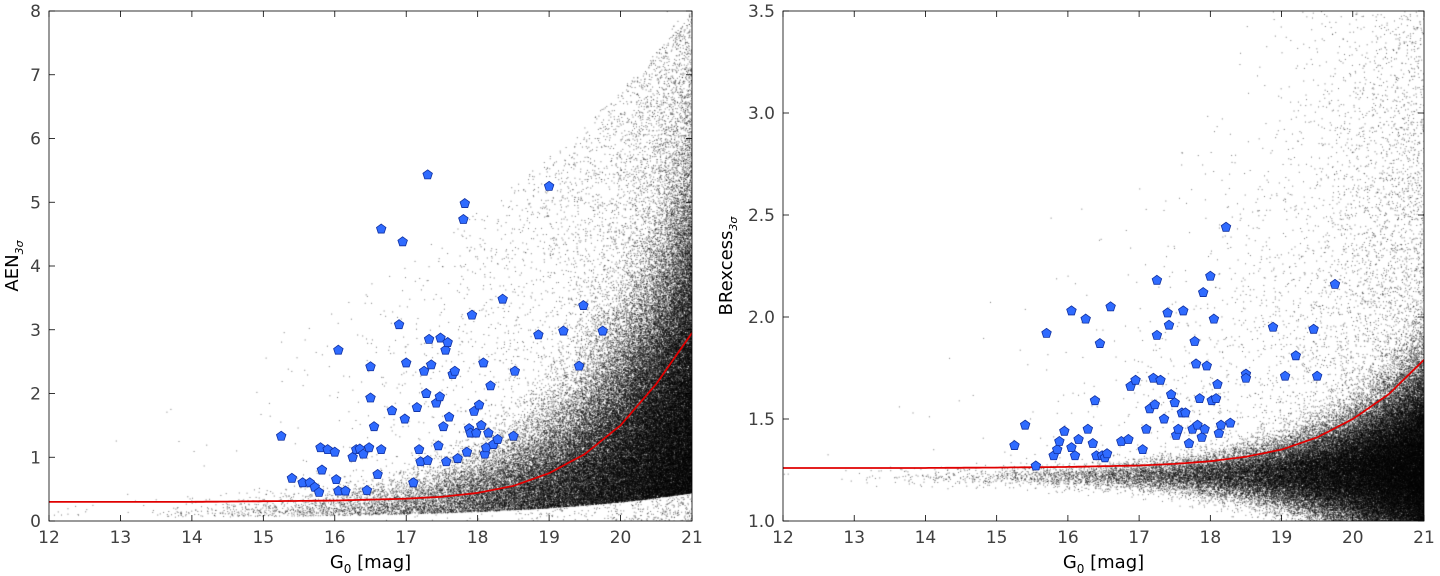 This screenshot has height=576, width=1440. Describe the element at coordinates (35, 12) in the screenshot. I see `y-tick-label: 8` at that location.